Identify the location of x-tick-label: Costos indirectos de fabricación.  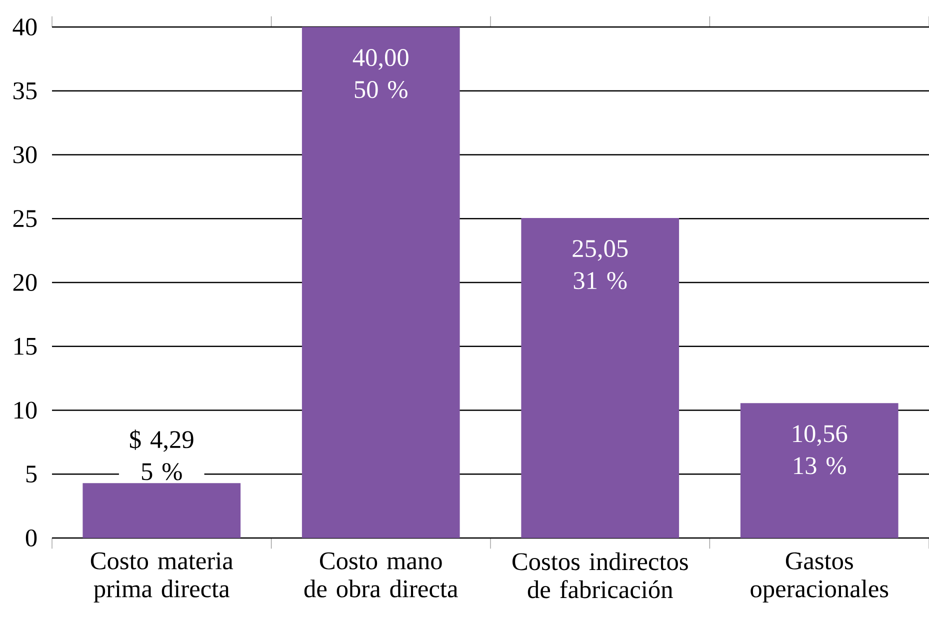
(600, 575).